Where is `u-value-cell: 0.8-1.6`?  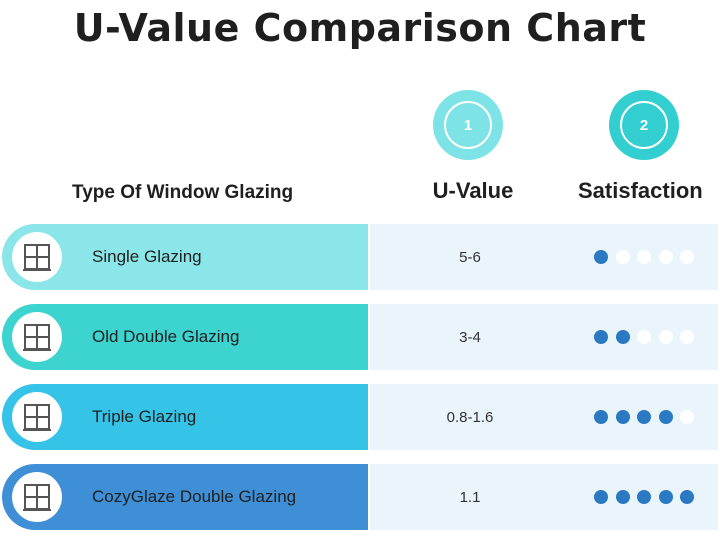
u-value-cell: 0.8-1.6 is located at coordinates (470, 417).